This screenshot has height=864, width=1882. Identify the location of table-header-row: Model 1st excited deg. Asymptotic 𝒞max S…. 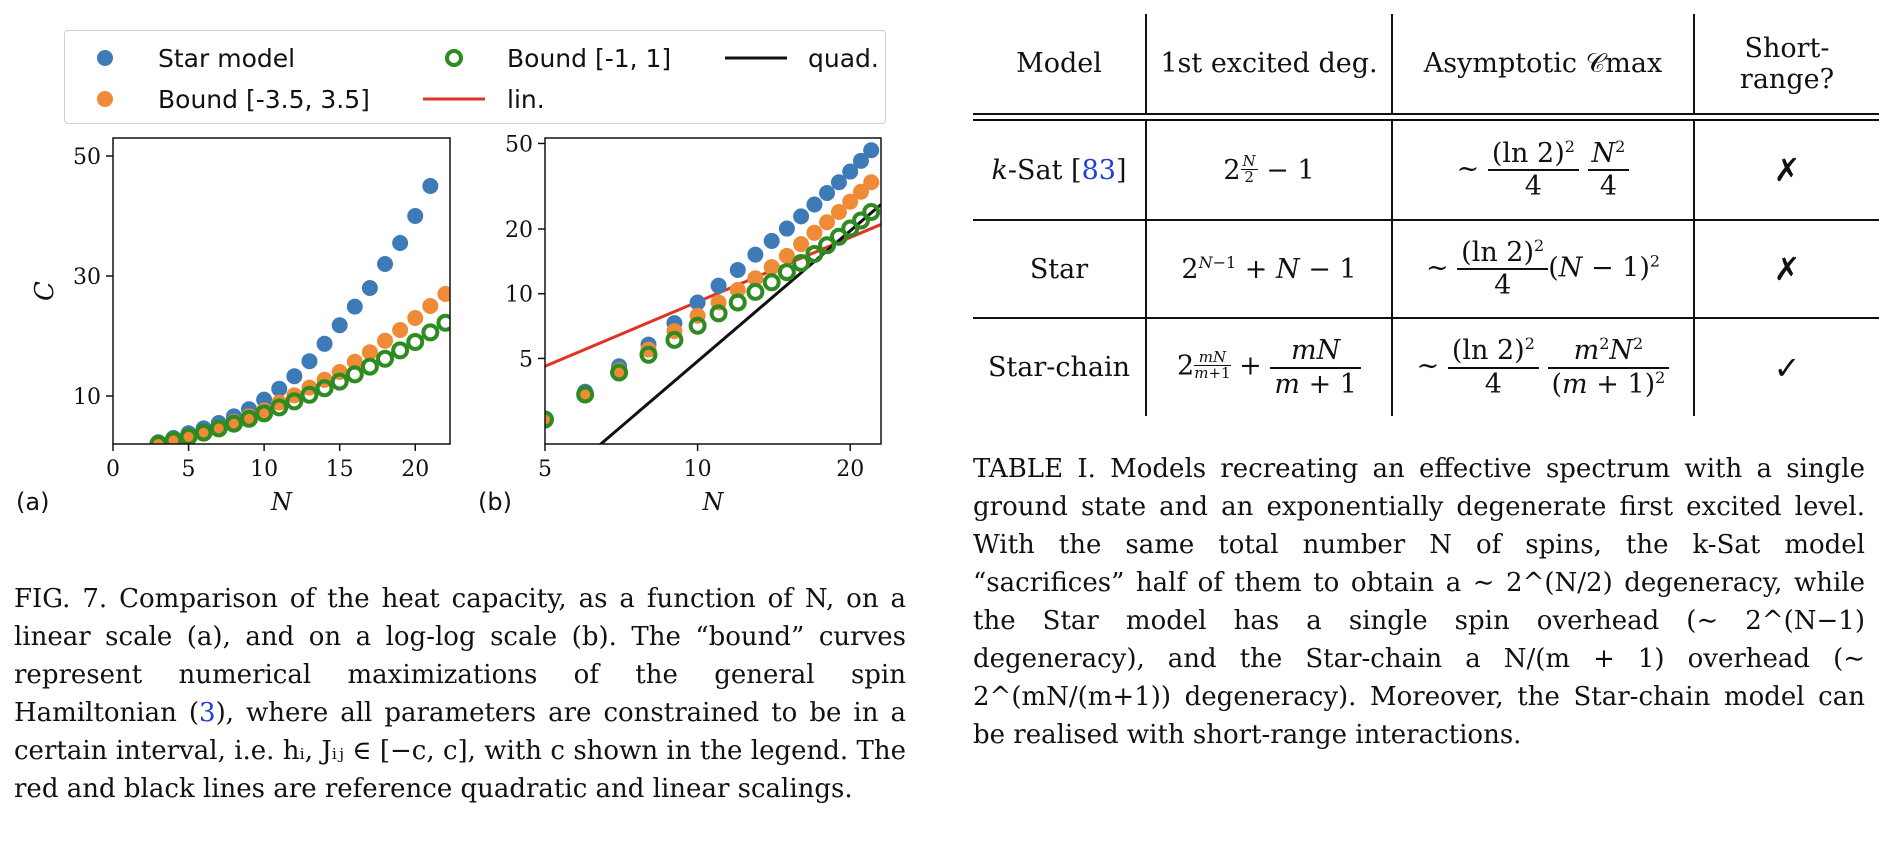
(1426, 64).